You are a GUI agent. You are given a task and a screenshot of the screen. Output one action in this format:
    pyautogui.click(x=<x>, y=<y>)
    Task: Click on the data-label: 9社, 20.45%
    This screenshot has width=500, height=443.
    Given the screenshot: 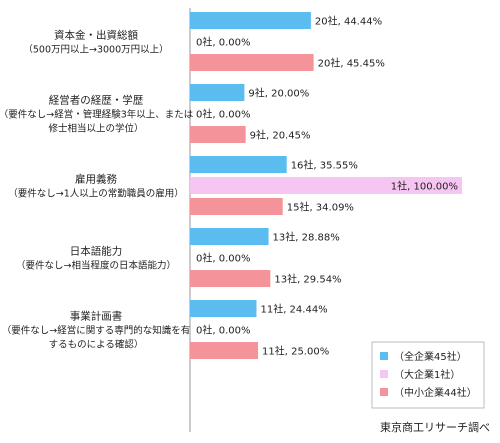 What is the action you would take?
    pyautogui.click(x=280, y=135)
    